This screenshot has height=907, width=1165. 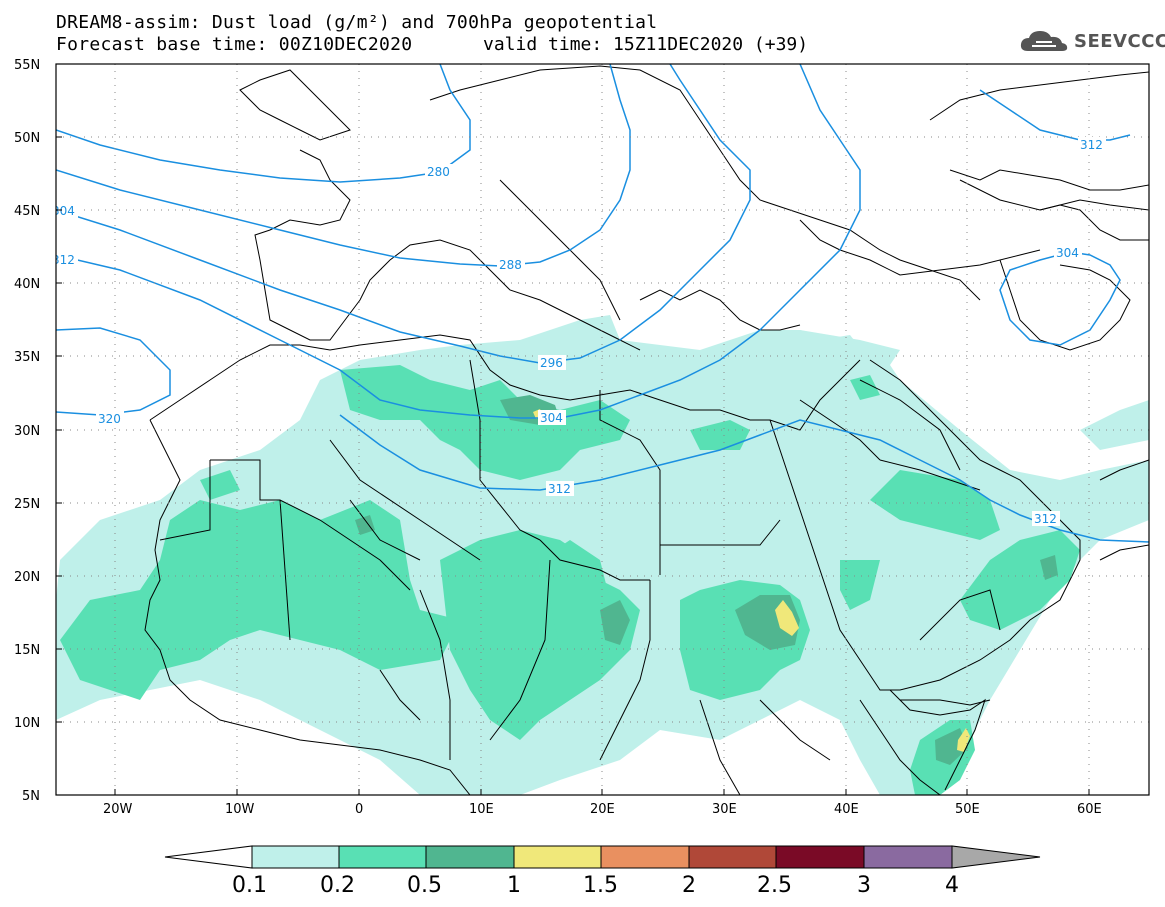 What do you see at coordinates (438, 172) in the screenshot?
I see `contour-label-280: 280` at bounding box center [438, 172].